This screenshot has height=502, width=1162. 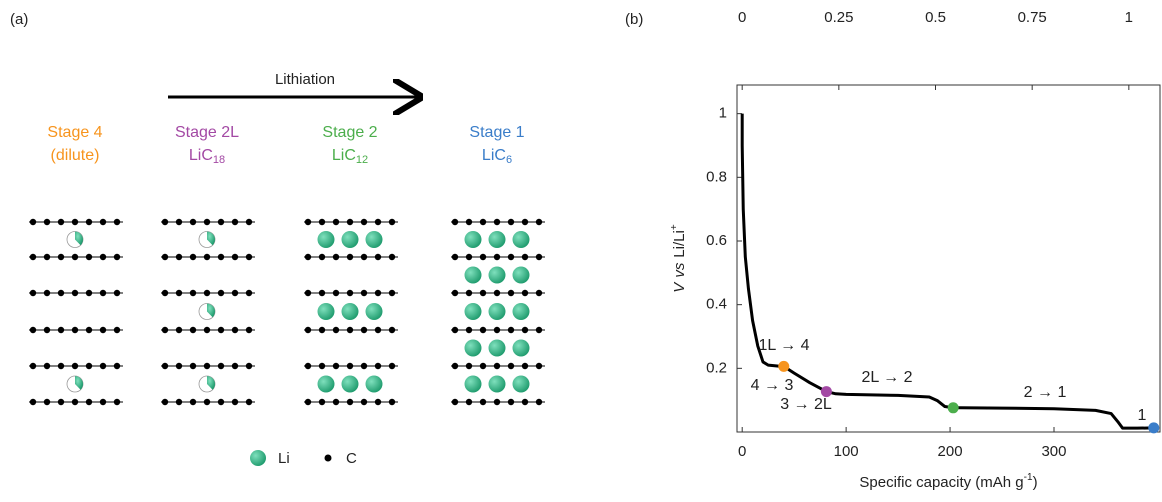 I want to click on transition-annotation: 1L → 4, so click(x=784, y=345).